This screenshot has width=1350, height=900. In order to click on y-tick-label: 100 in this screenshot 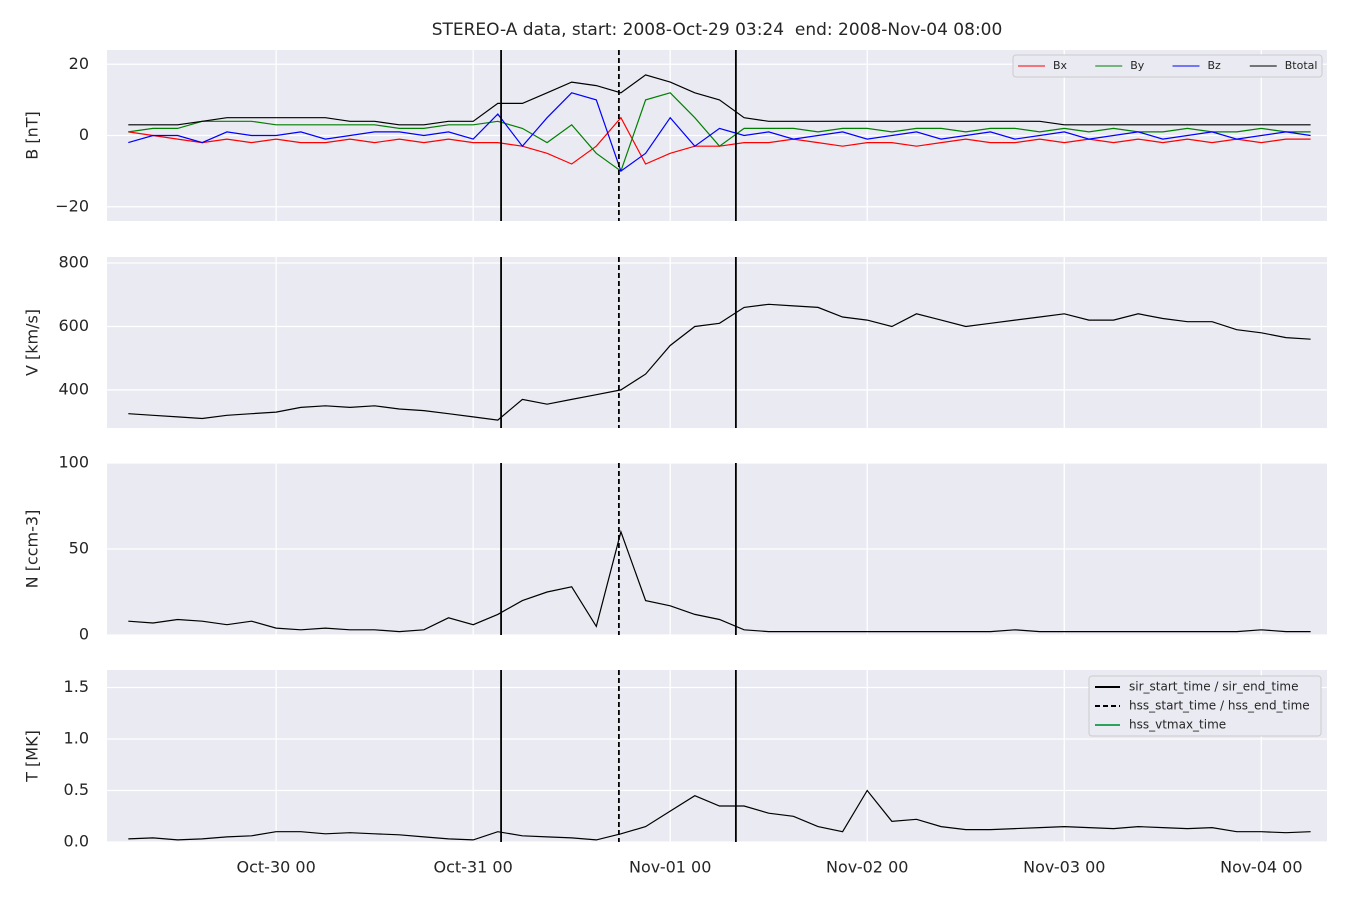, I will do `click(73, 462)`.